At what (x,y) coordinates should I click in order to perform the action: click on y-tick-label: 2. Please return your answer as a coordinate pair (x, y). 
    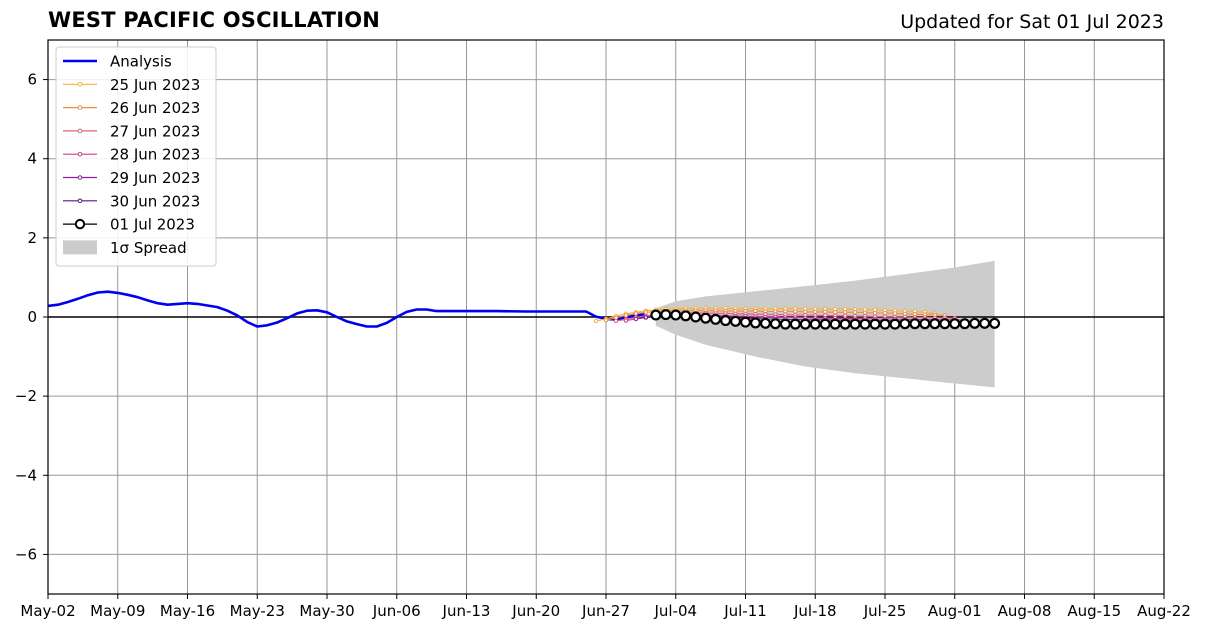
    Looking at the image, I should click on (32, 238).